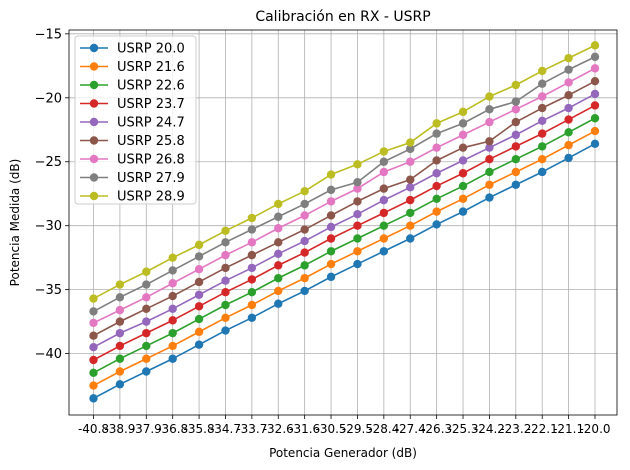 The width and height of the screenshot is (630, 470). I want to click on y-axis-title: Potencia Medida (dB), so click(15, 223).